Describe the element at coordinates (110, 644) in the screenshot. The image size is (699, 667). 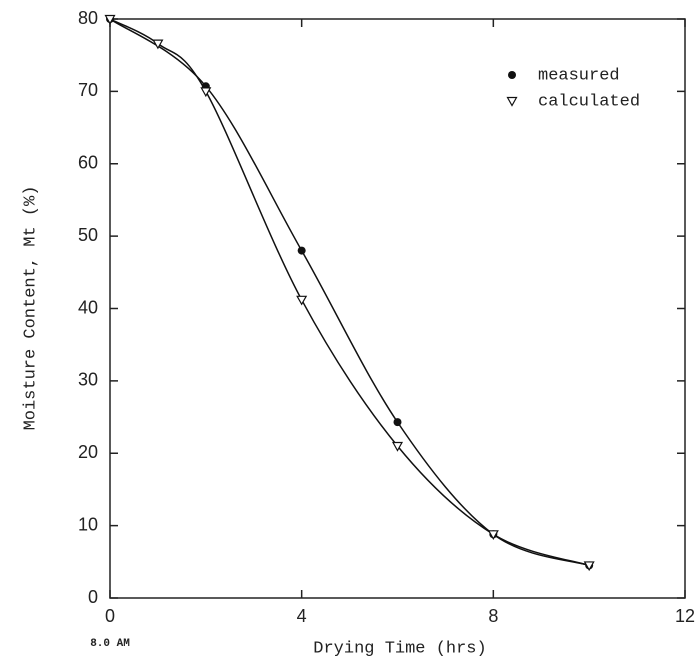
I see `annotation: 8.0 AM` at that location.